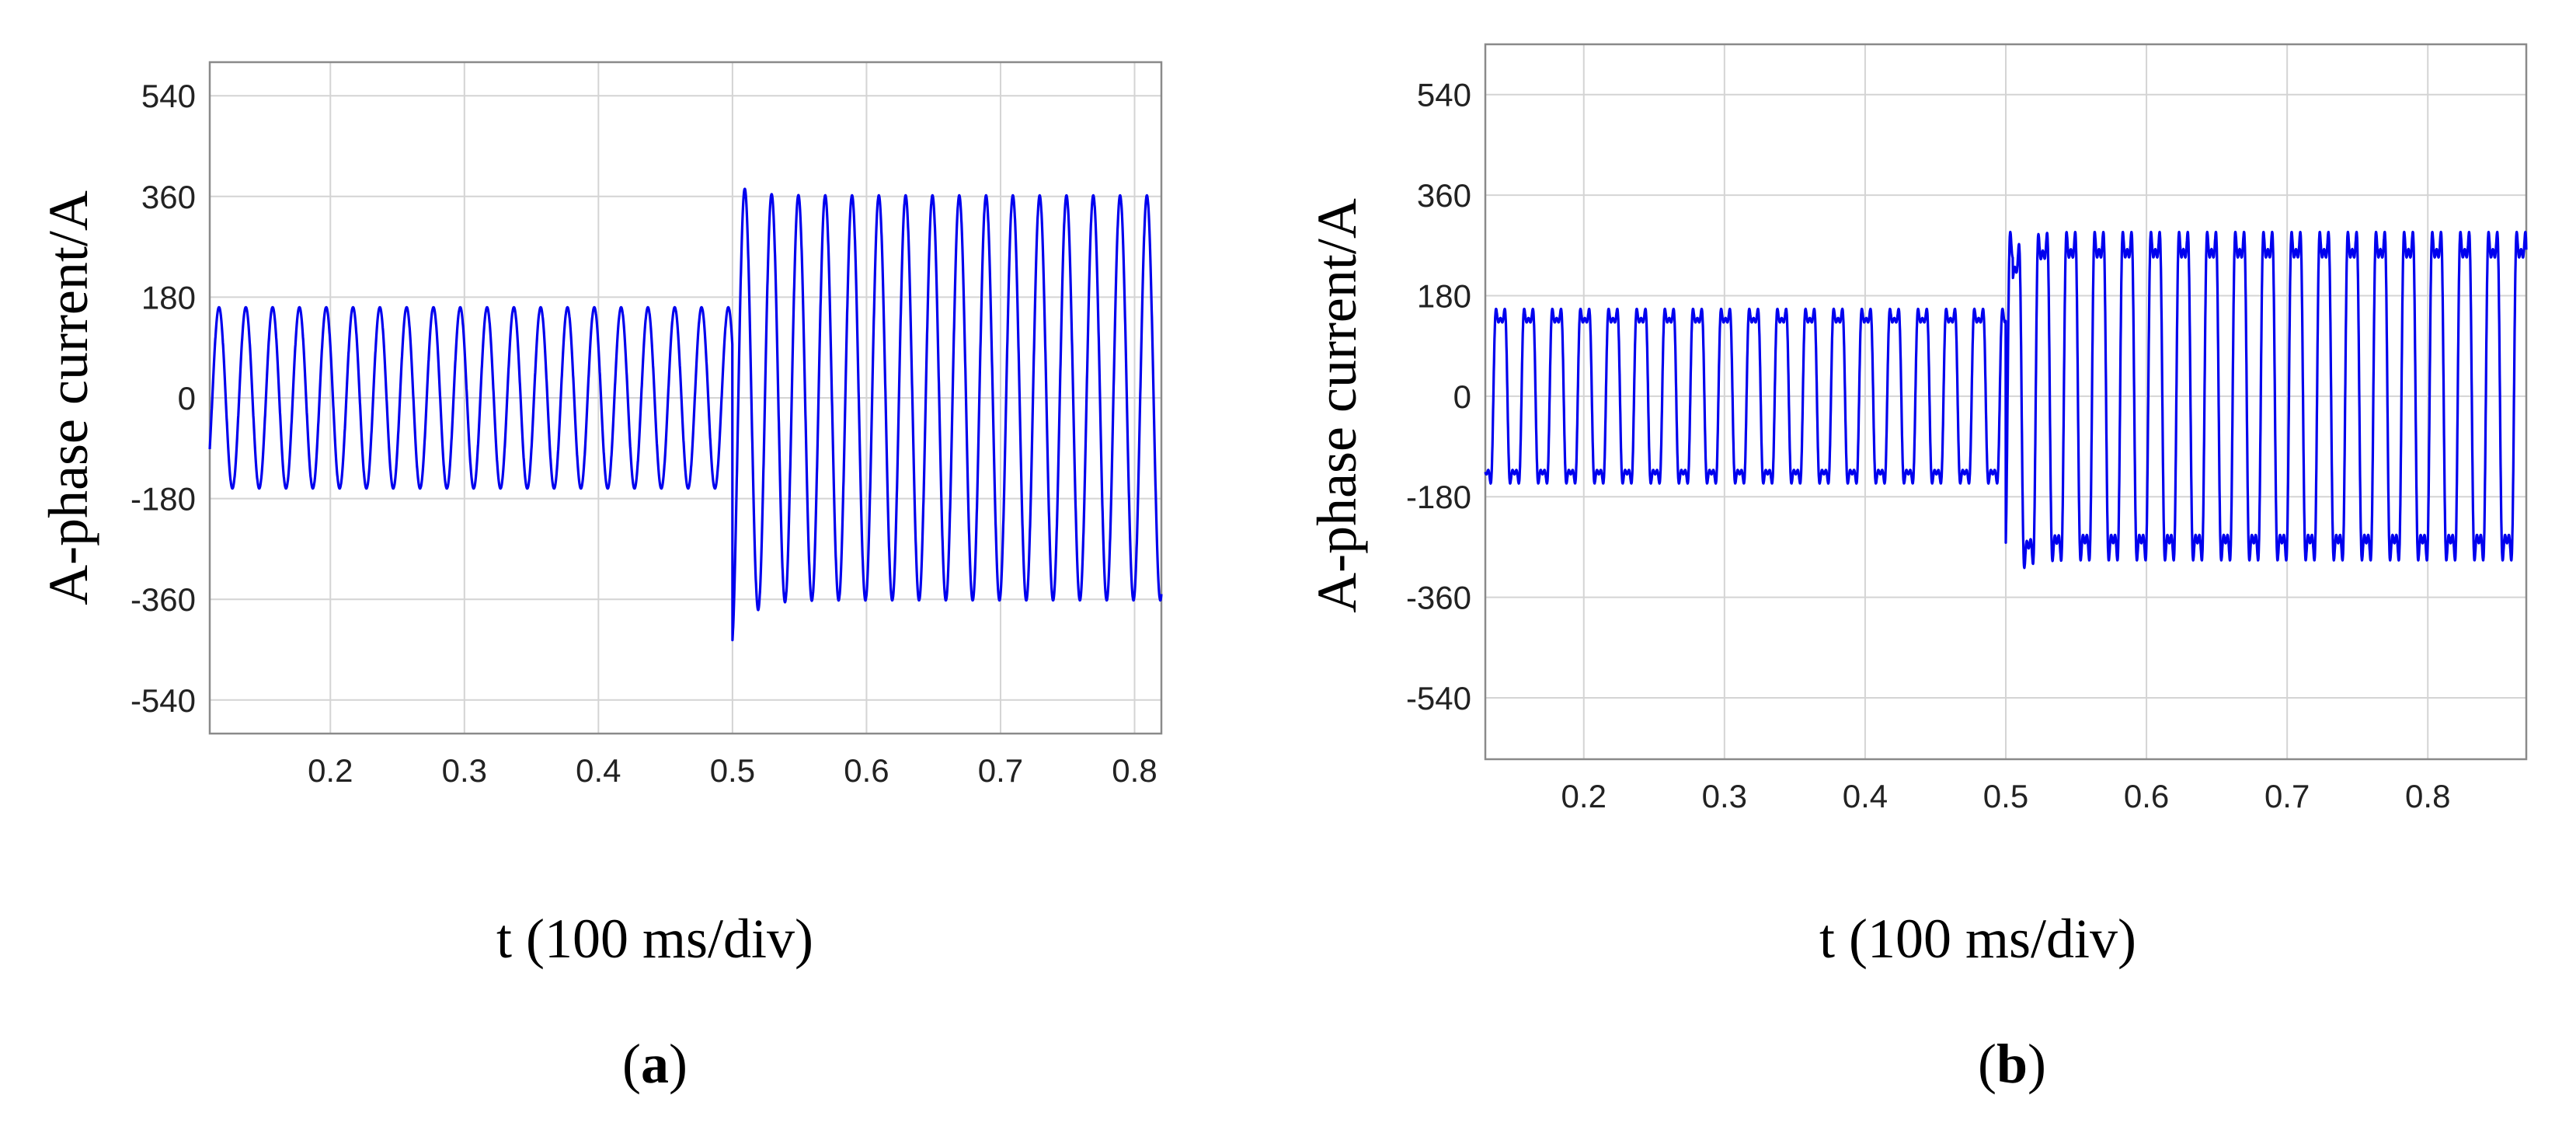 Image resolution: width=2576 pixels, height=1133 pixels. What do you see at coordinates (2012, 1064) in the screenshot?
I see `panel-caption-b: (b)` at bounding box center [2012, 1064].